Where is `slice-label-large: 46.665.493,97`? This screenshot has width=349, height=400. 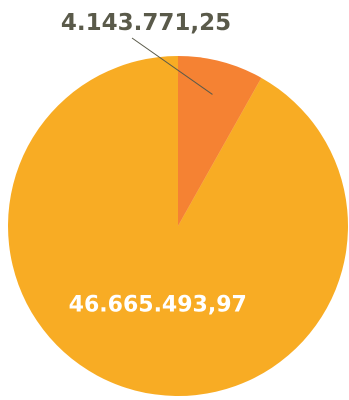 slice-label-large: 46.665.493,97 is located at coordinates (158, 304).